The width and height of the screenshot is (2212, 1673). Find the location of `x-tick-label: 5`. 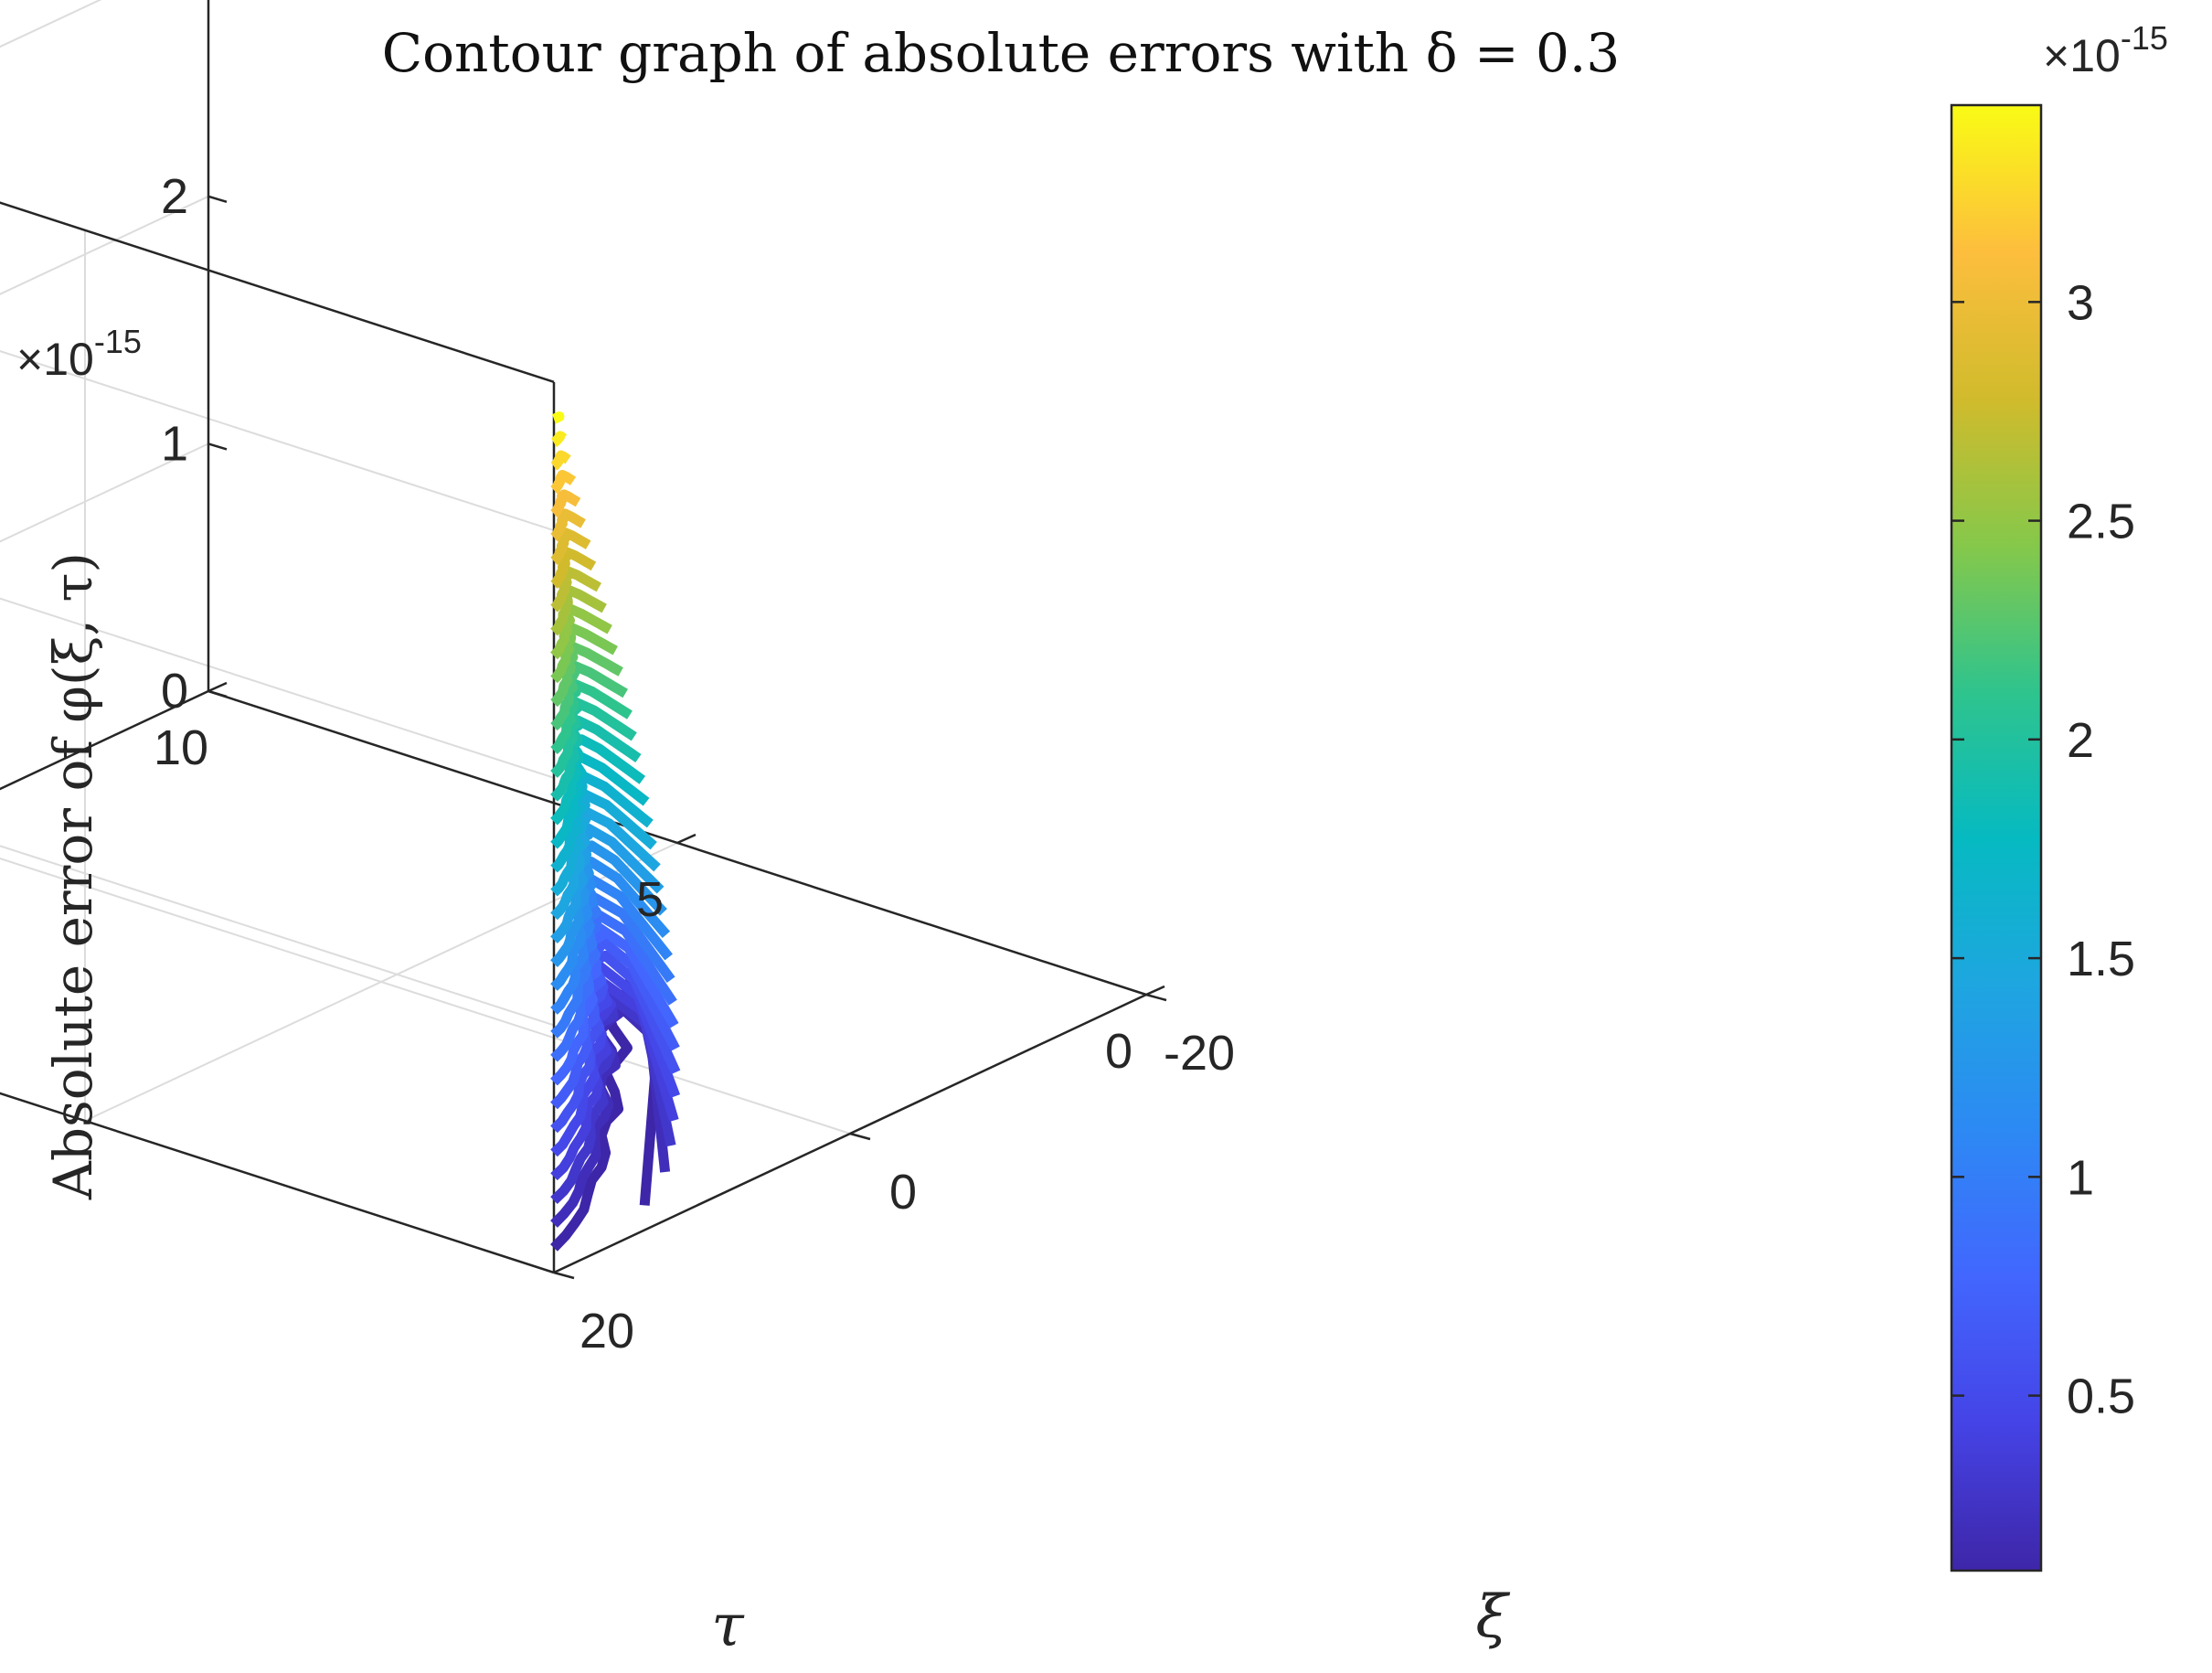

x-tick-label: 5 is located at coordinates (650, 899).